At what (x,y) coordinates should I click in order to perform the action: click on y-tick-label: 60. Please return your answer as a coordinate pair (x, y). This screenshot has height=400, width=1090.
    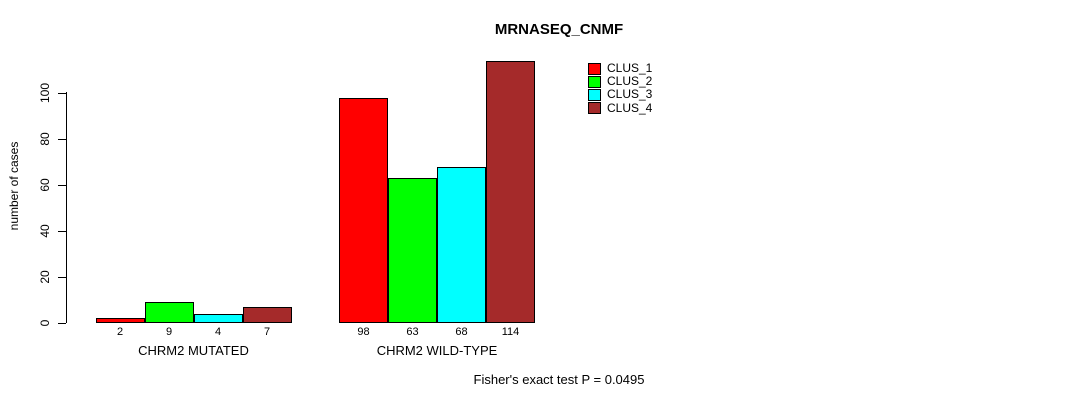
    Looking at the image, I should click on (45, 185).